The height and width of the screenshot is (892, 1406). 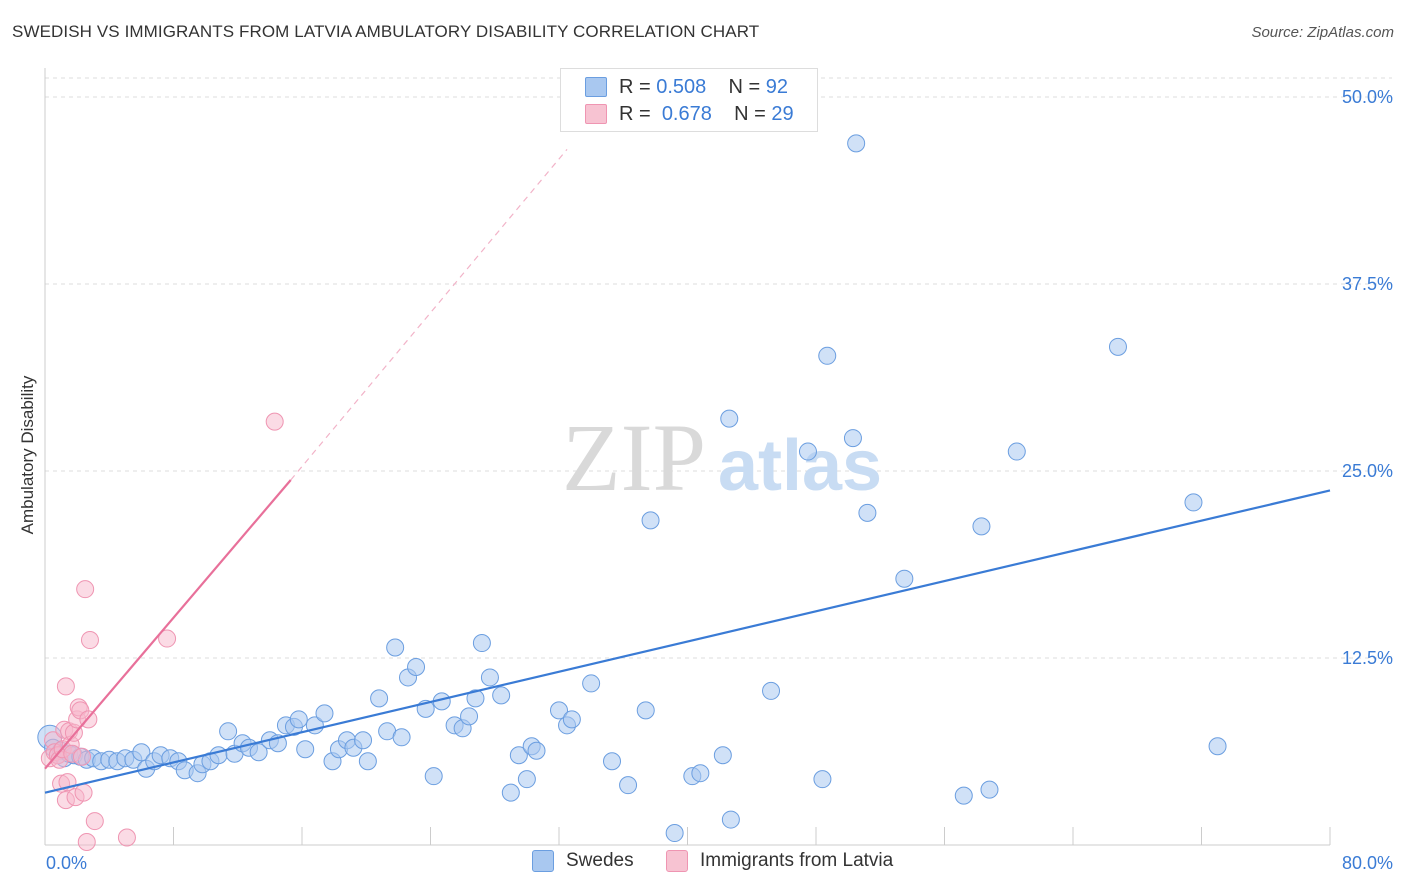 I want to click on legend-row-swedes: R = 0.508 N = 92, so click(x=686, y=87).